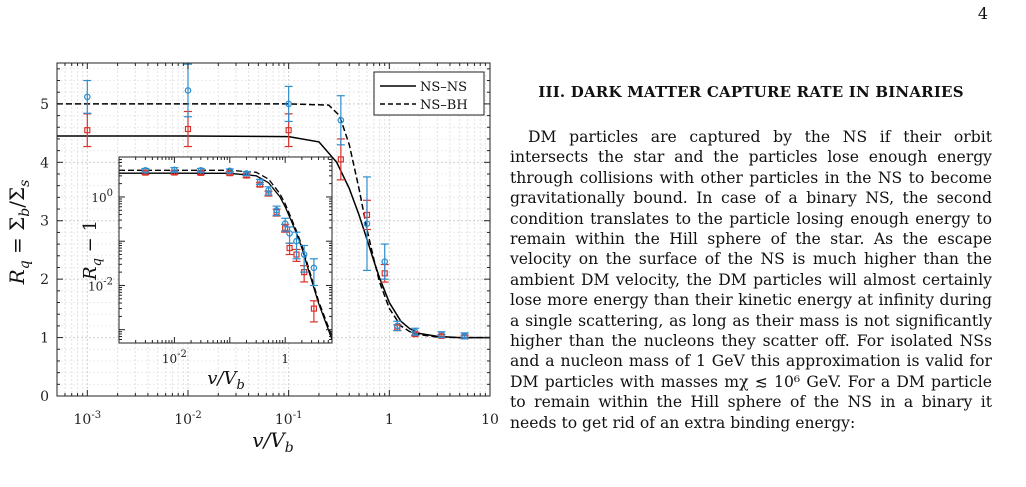  What do you see at coordinates (982, 13) in the screenshot?
I see `page-number: 4` at bounding box center [982, 13].